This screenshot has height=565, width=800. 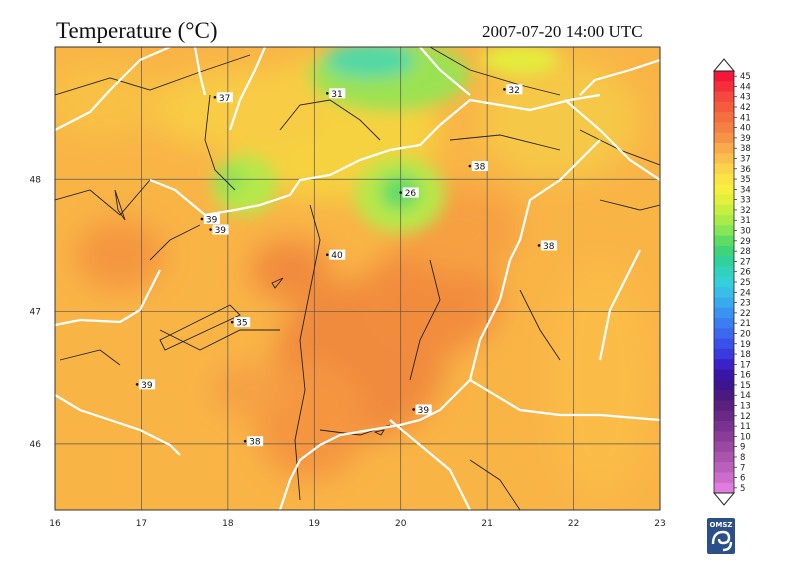 I want to click on map-datetime: 2007-07-20 14:00 UTC, so click(x=562, y=31).